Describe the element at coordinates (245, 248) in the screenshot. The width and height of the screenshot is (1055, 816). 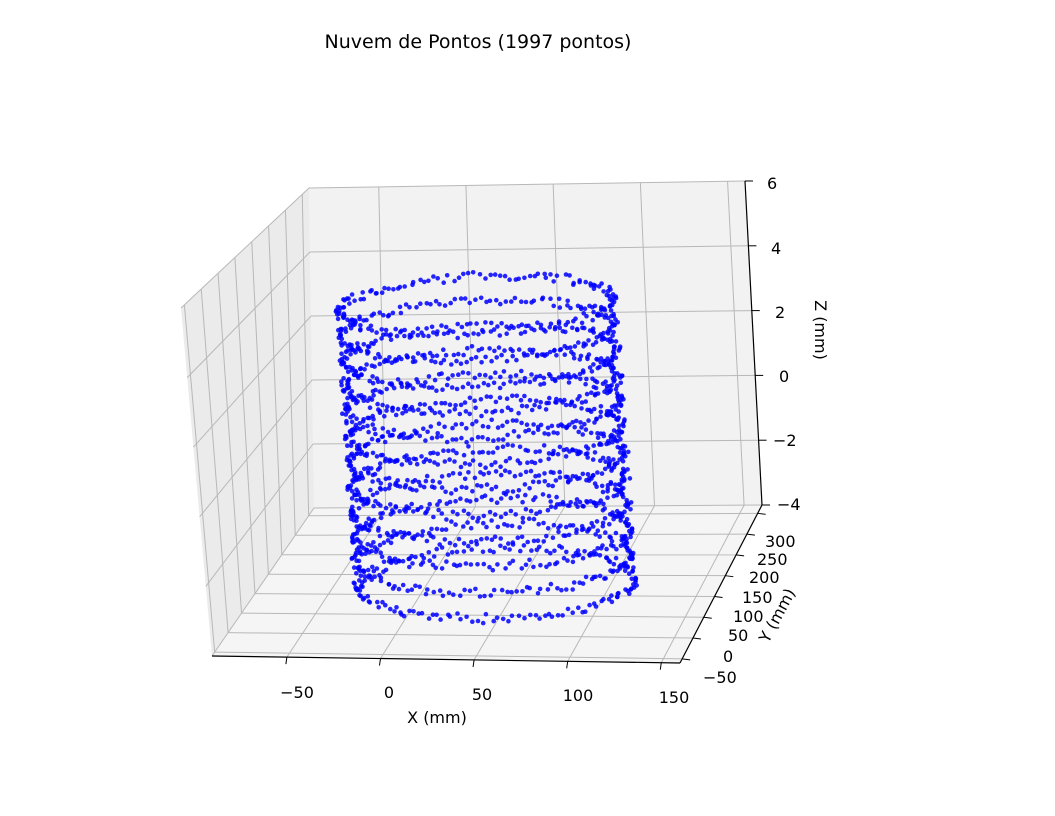
I see `side-wall-gridline` at that location.